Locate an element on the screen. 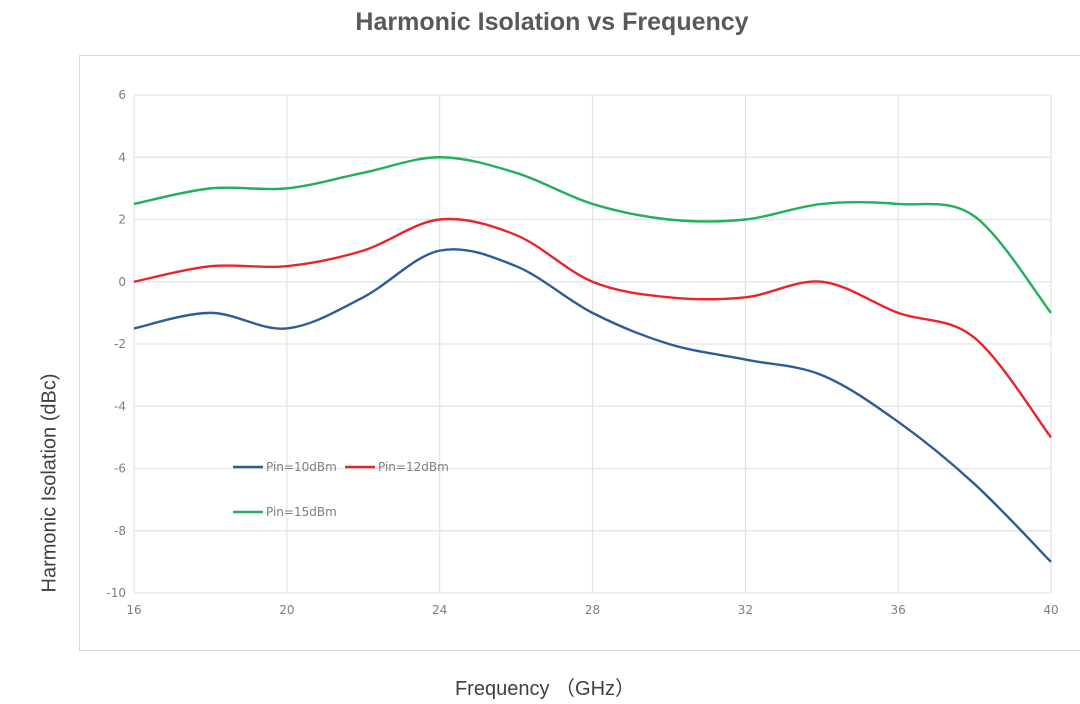  y-tick-label: -6 is located at coordinates (120, 469).